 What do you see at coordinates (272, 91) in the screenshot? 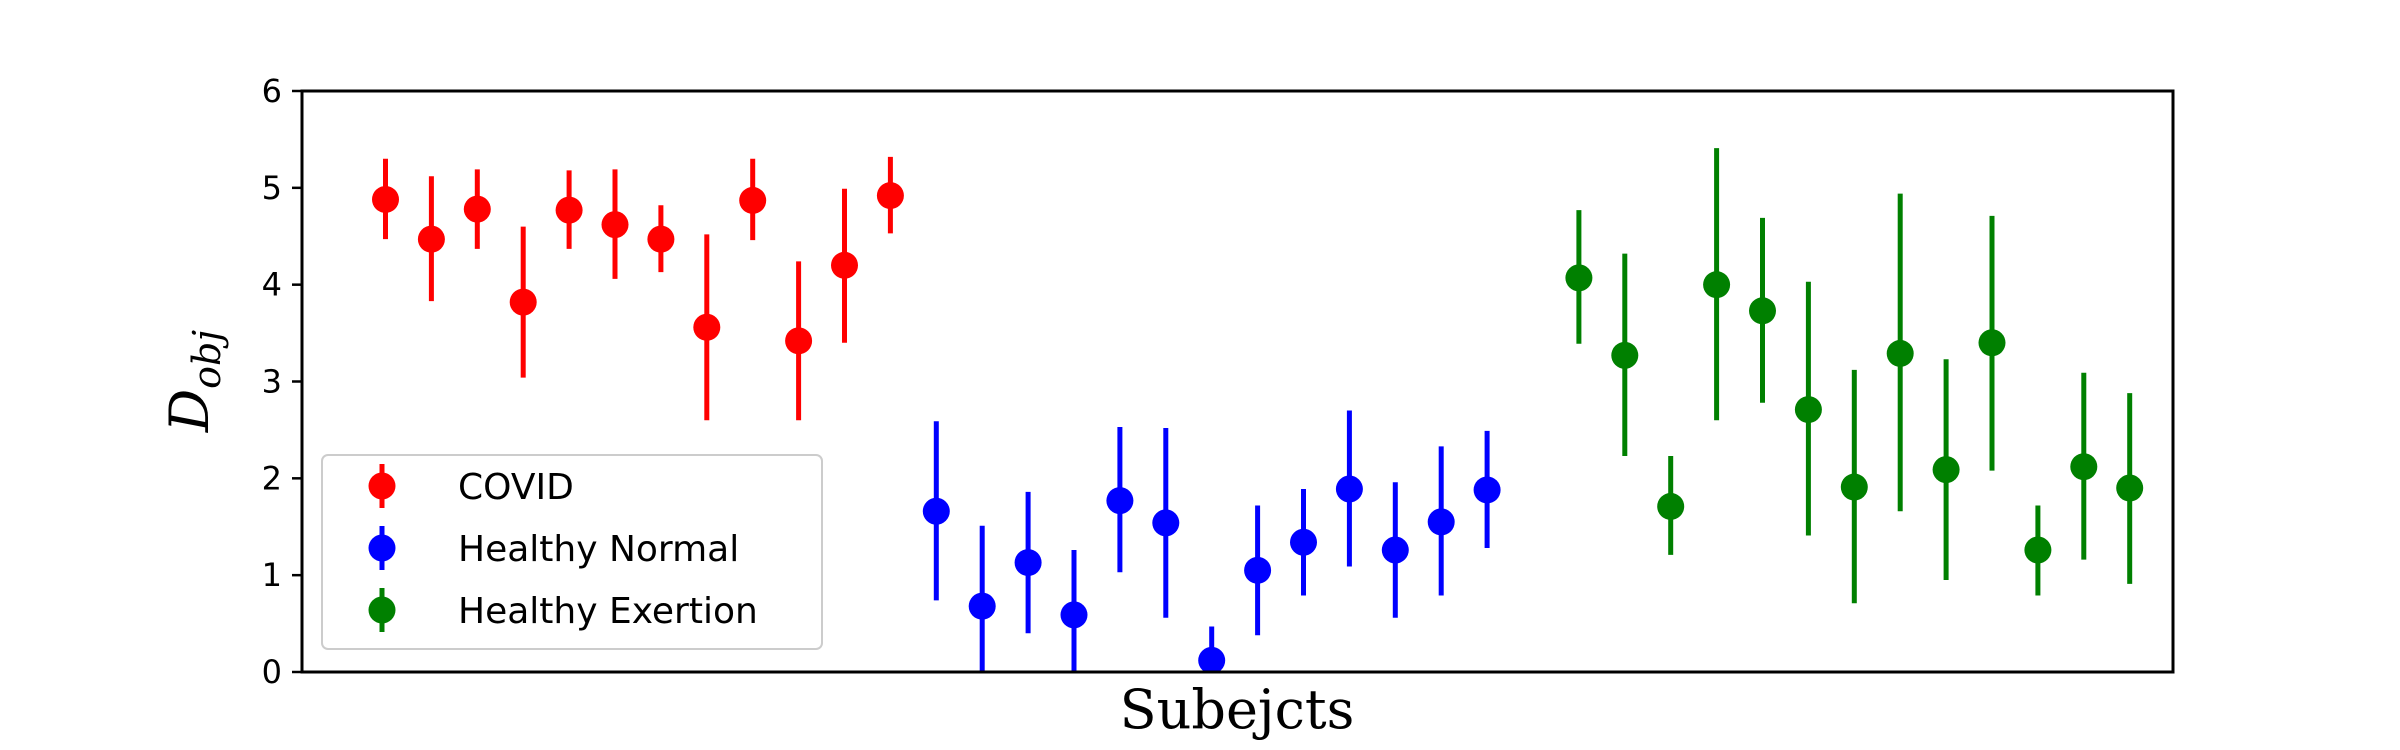
I see `y-tick-label: 6` at bounding box center [272, 91].